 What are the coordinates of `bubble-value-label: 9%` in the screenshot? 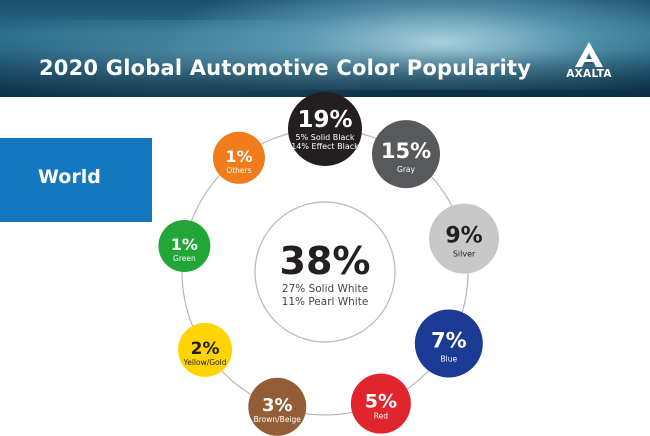 It's located at (463, 236).